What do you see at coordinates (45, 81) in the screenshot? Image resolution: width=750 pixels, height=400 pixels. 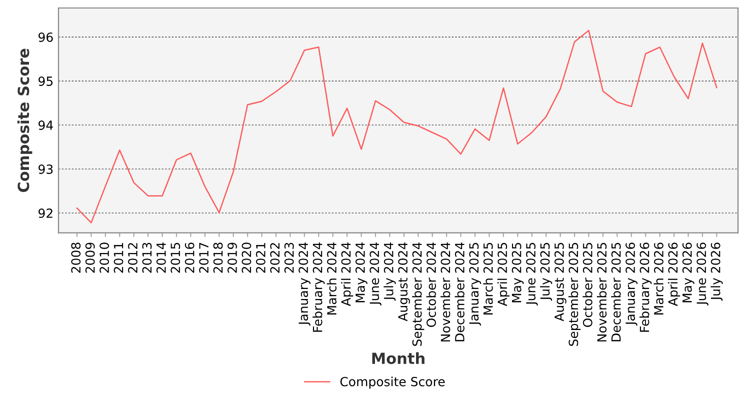 I see `y-tick-label: 95` at bounding box center [45, 81].